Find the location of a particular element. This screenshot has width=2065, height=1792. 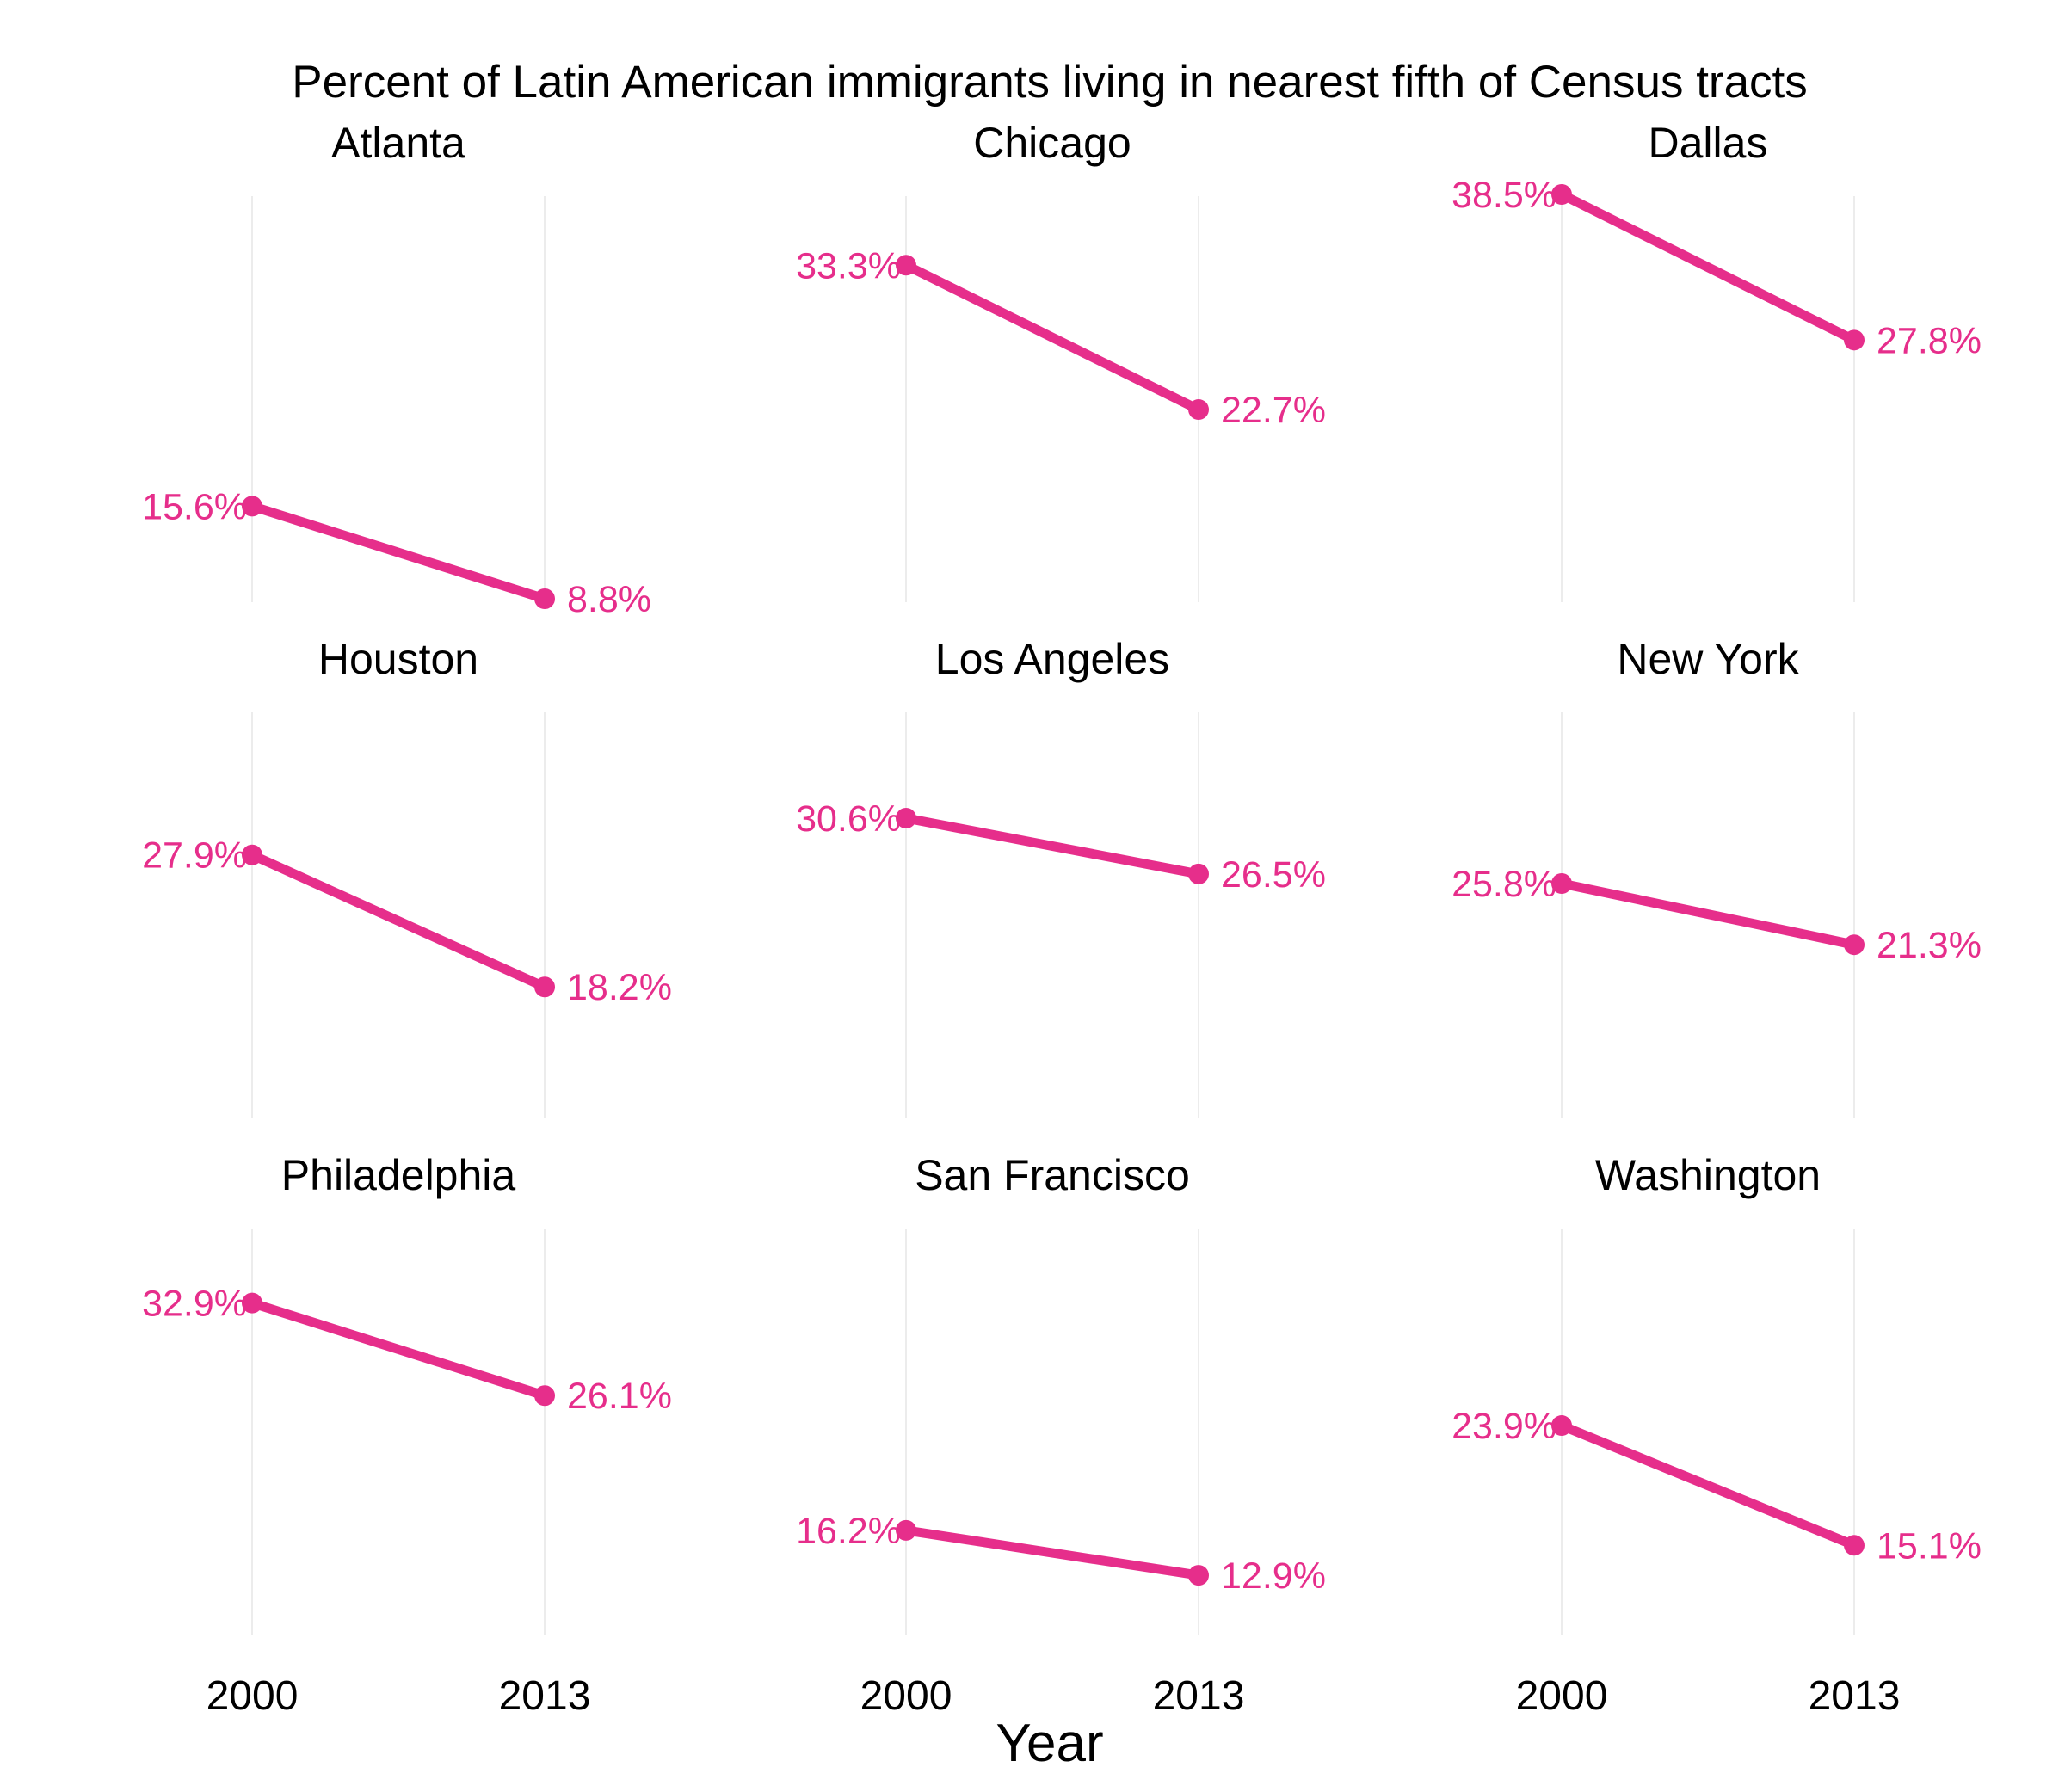

value-label-2000: 33.3% is located at coordinates (848, 265).